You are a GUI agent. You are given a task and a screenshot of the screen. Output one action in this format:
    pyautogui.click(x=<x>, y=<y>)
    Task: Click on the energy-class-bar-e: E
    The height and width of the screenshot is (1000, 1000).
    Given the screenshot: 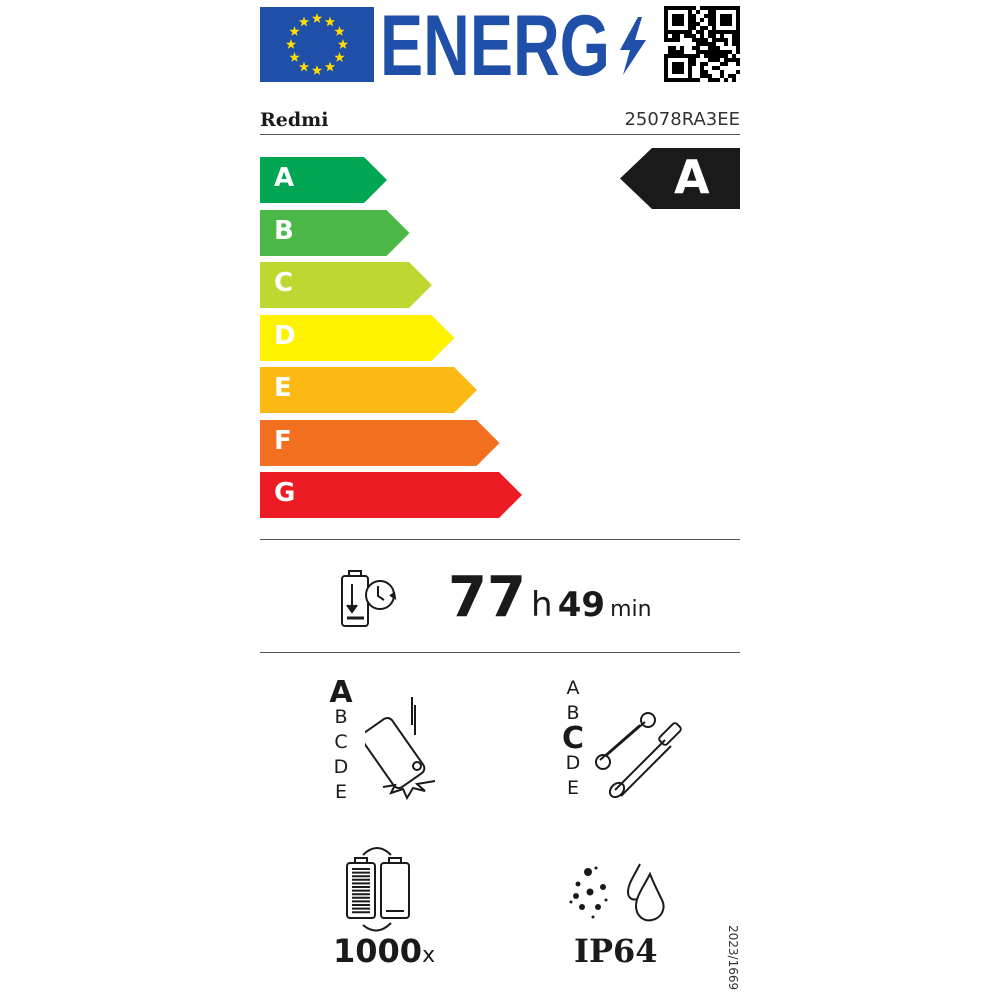 What is the action you would take?
    pyautogui.click(x=368, y=390)
    